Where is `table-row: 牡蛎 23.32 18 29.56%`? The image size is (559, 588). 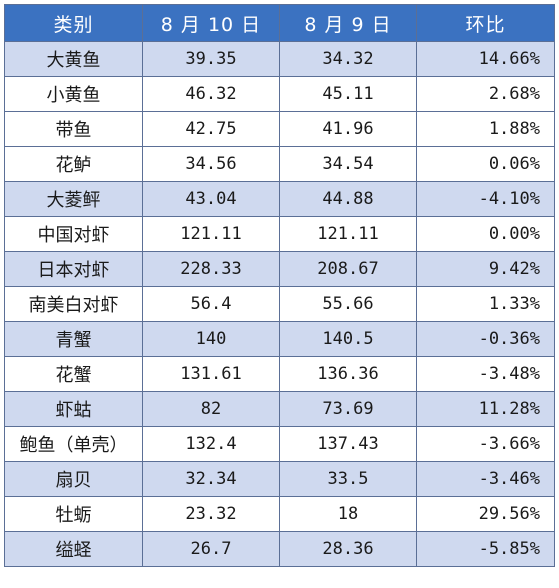 table-row: 牡蛎 23.32 18 29.56% is located at coordinates (279, 514).